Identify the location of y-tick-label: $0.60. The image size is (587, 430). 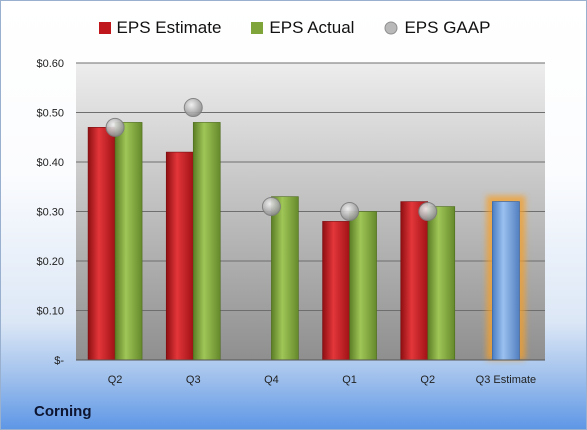
(50, 64).